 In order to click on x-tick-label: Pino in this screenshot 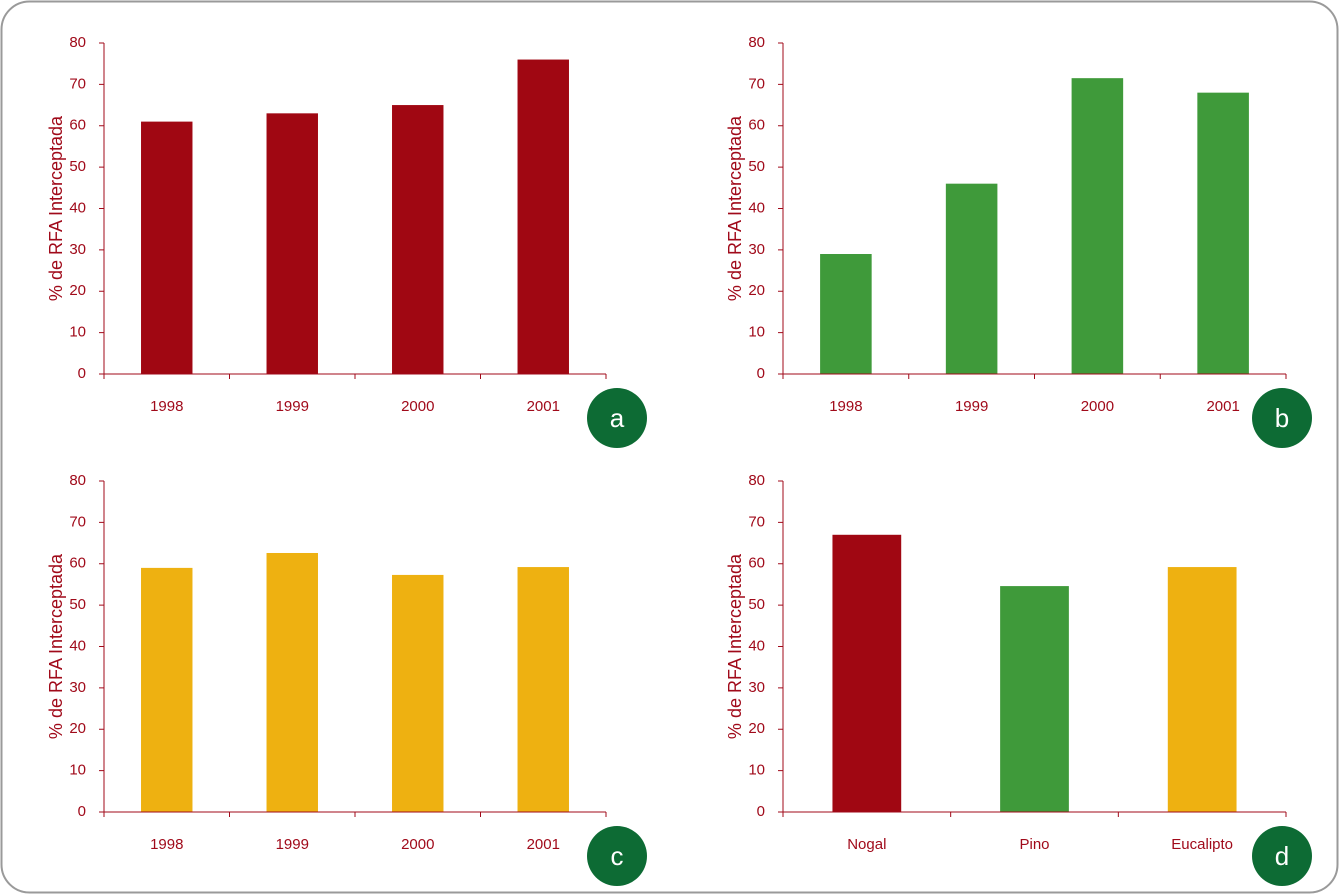, I will do `click(1034, 844)`.